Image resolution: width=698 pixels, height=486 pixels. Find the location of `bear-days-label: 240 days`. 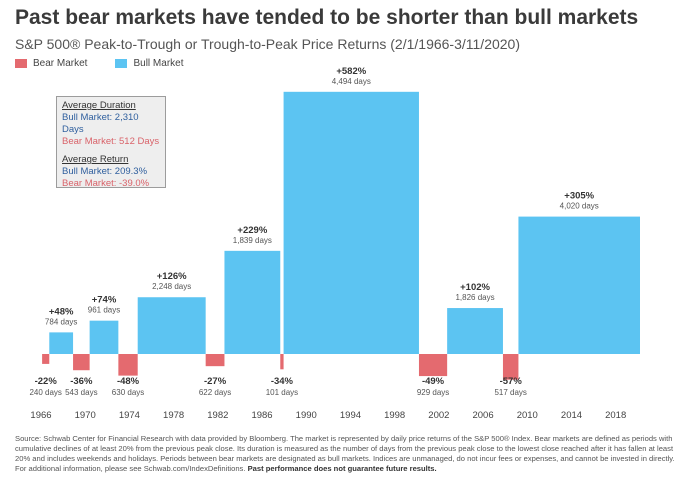

bear-days-label: 240 days is located at coordinates (45, 392).